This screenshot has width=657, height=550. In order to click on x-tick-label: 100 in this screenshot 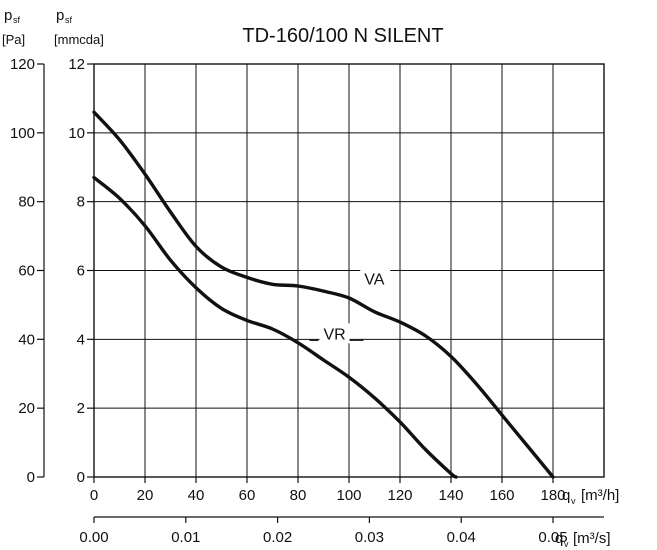, I will do `click(348, 495)`.